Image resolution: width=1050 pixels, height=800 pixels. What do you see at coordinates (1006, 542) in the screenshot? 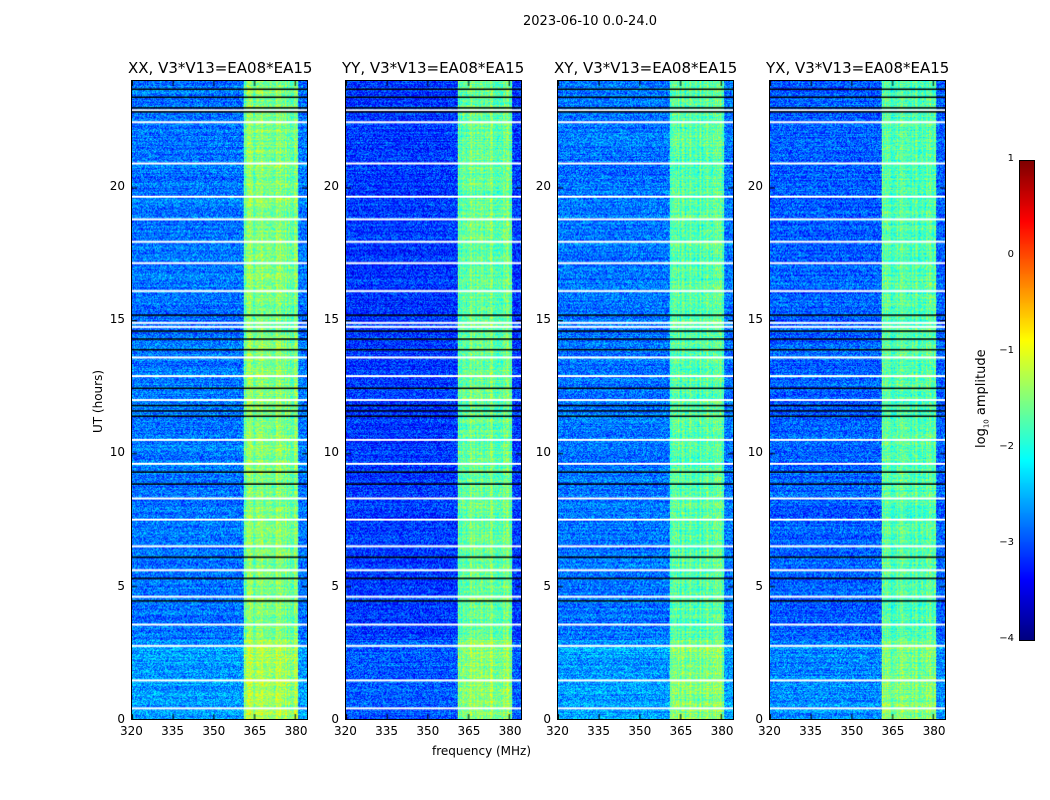
I see `colorbar-tick-label: −3` at bounding box center [1006, 542].